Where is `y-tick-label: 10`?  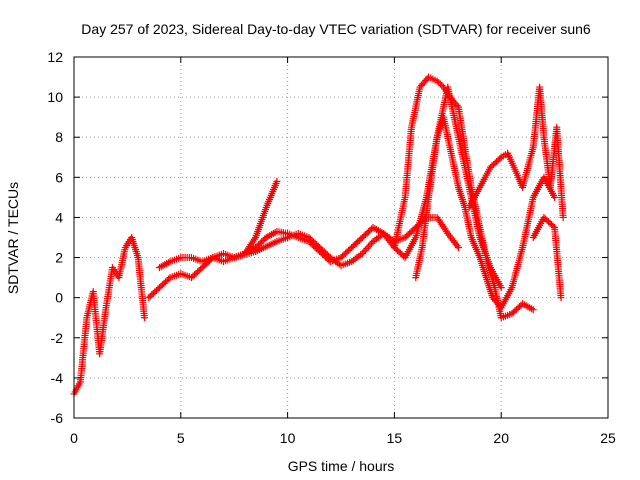
y-tick-label: 10 is located at coordinates (55, 97).